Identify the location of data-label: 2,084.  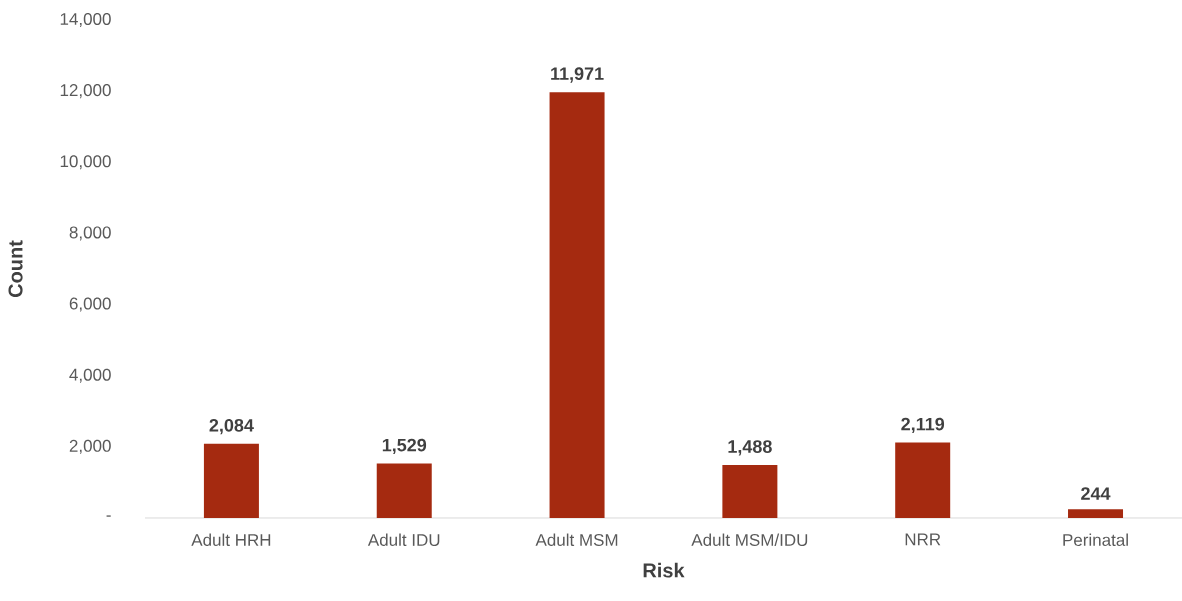
(231, 426).